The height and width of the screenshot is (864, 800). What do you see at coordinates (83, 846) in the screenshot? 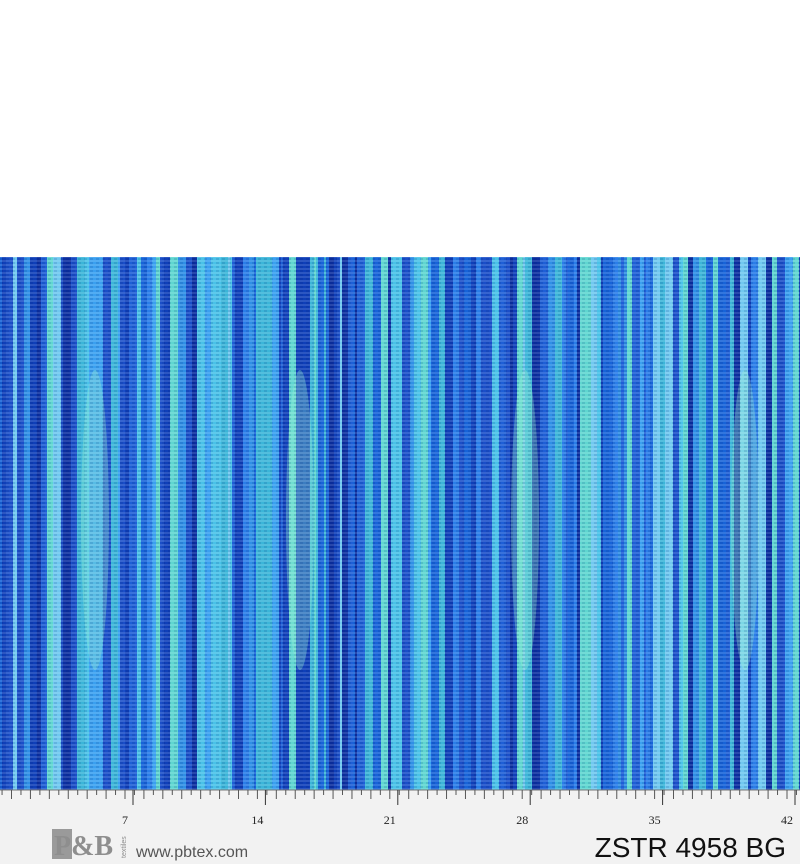
I see `logo: P&B` at bounding box center [83, 846].